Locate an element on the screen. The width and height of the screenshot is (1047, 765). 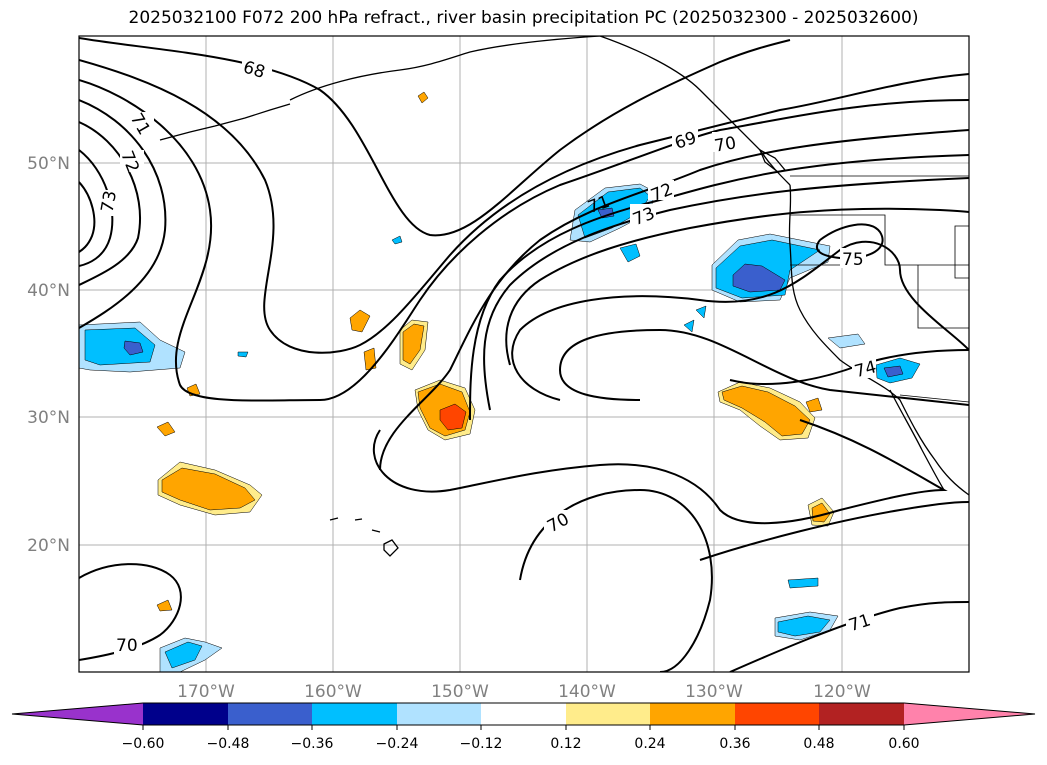
lat-label: 50°N is located at coordinates (48, 164).